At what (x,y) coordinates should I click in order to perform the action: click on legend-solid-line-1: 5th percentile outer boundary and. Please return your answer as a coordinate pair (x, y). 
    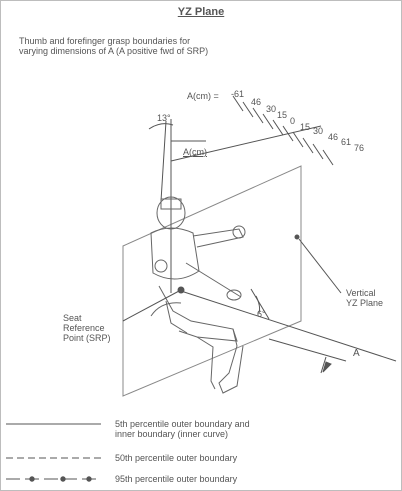
    Looking at the image, I should click on (182, 424).